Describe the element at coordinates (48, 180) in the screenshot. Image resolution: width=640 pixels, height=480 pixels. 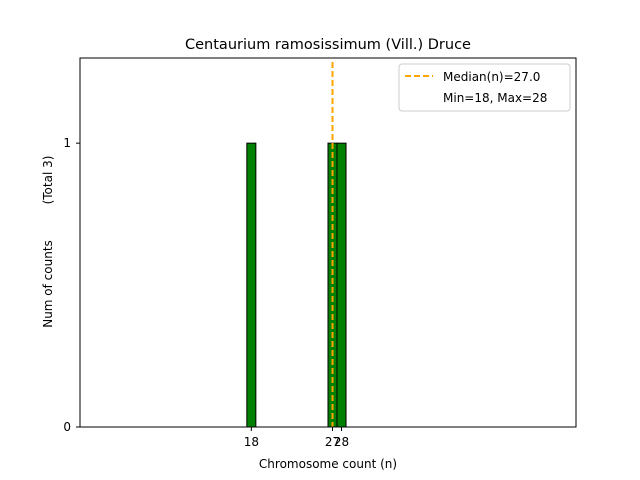
I see `y-axis-total-label: (Total 3)` at that location.